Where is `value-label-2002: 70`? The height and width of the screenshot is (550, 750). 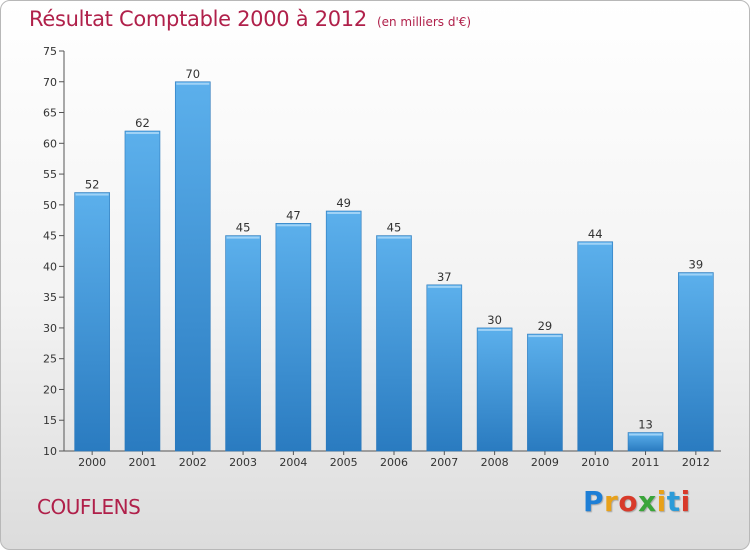 value-label-2002: 70 is located at coordinates (192, 74).